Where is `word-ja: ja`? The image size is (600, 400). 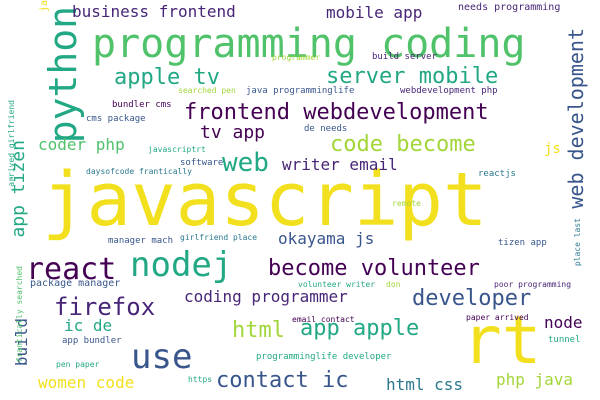 word-ja: ja is located at coordinates (44, 6).